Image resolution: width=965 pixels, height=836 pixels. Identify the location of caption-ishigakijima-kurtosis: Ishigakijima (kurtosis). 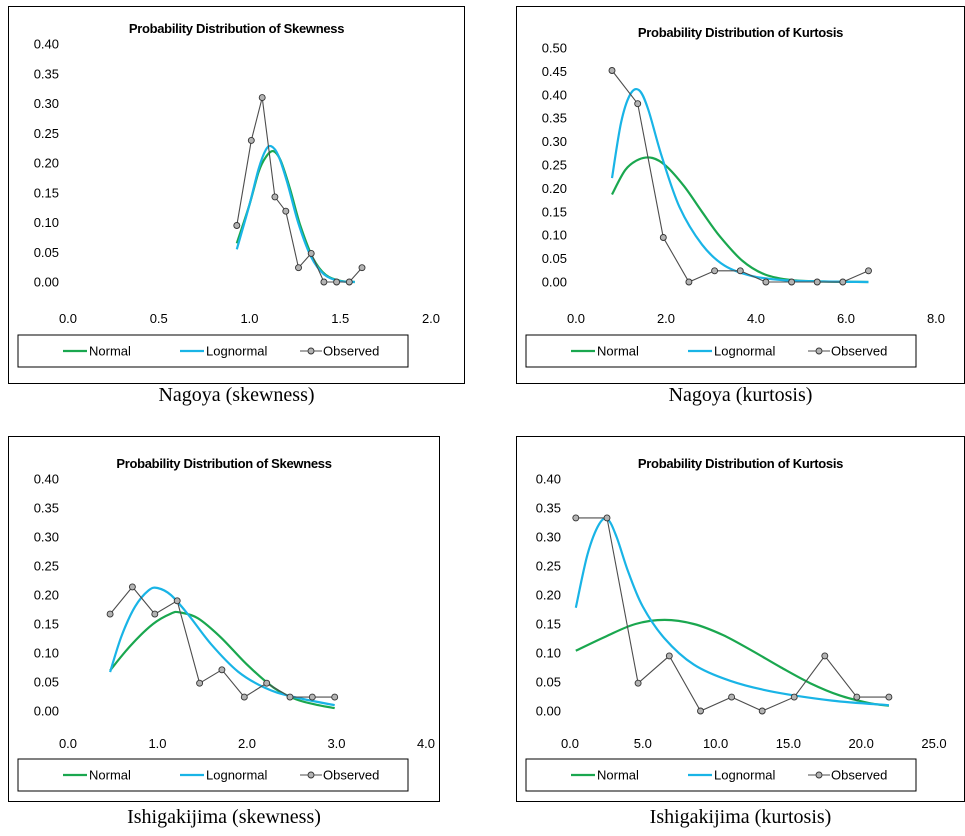
(740, 817).